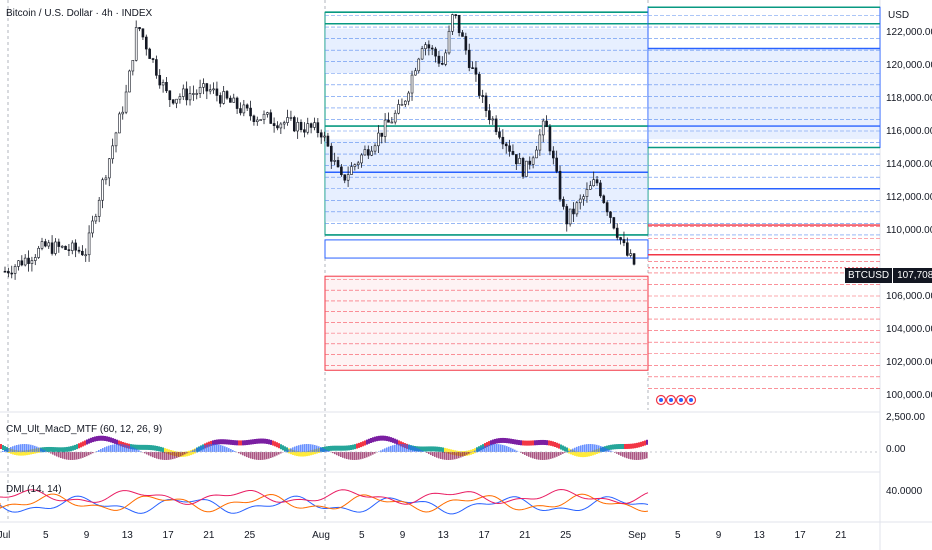  I want to click on macd-indicator-label: CM_Ult_MacD_MTF (60, 12, 26, 9), so click(84, 429).